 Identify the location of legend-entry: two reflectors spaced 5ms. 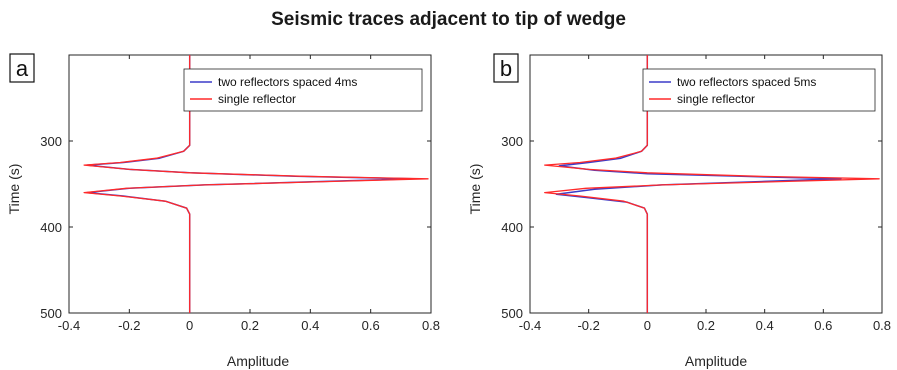
(746, 82).